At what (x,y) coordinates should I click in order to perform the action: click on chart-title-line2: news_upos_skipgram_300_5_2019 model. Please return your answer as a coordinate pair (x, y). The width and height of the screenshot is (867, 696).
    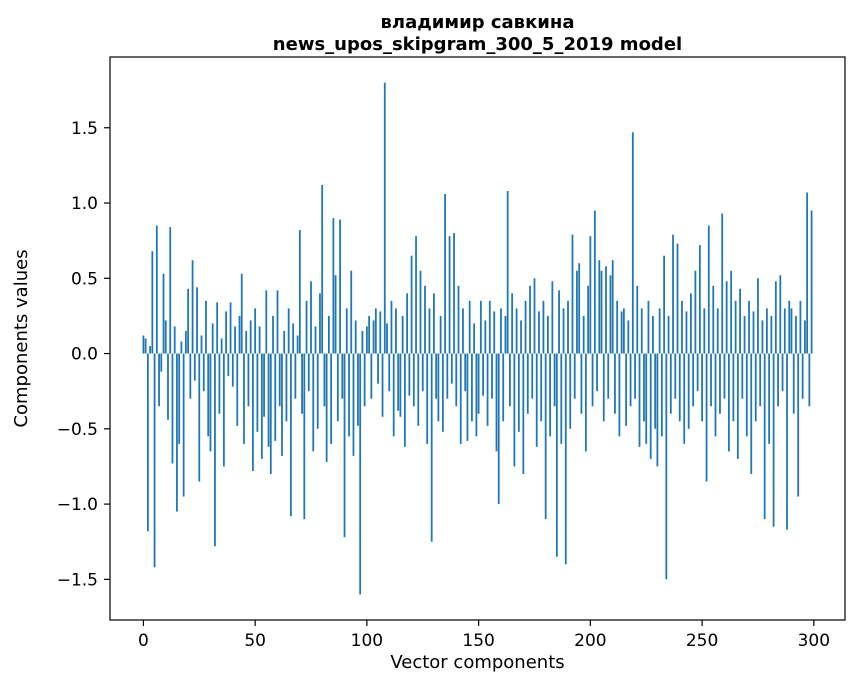
    Looking at the image, I should click on (477, 44).